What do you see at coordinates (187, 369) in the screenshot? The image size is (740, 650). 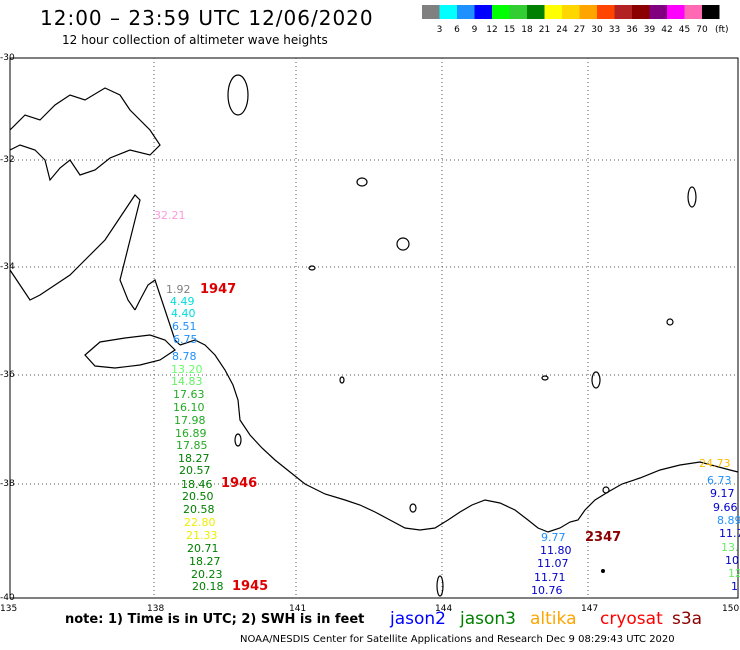 I see `obs-label: 13.20` at bounding box center [187, 369].